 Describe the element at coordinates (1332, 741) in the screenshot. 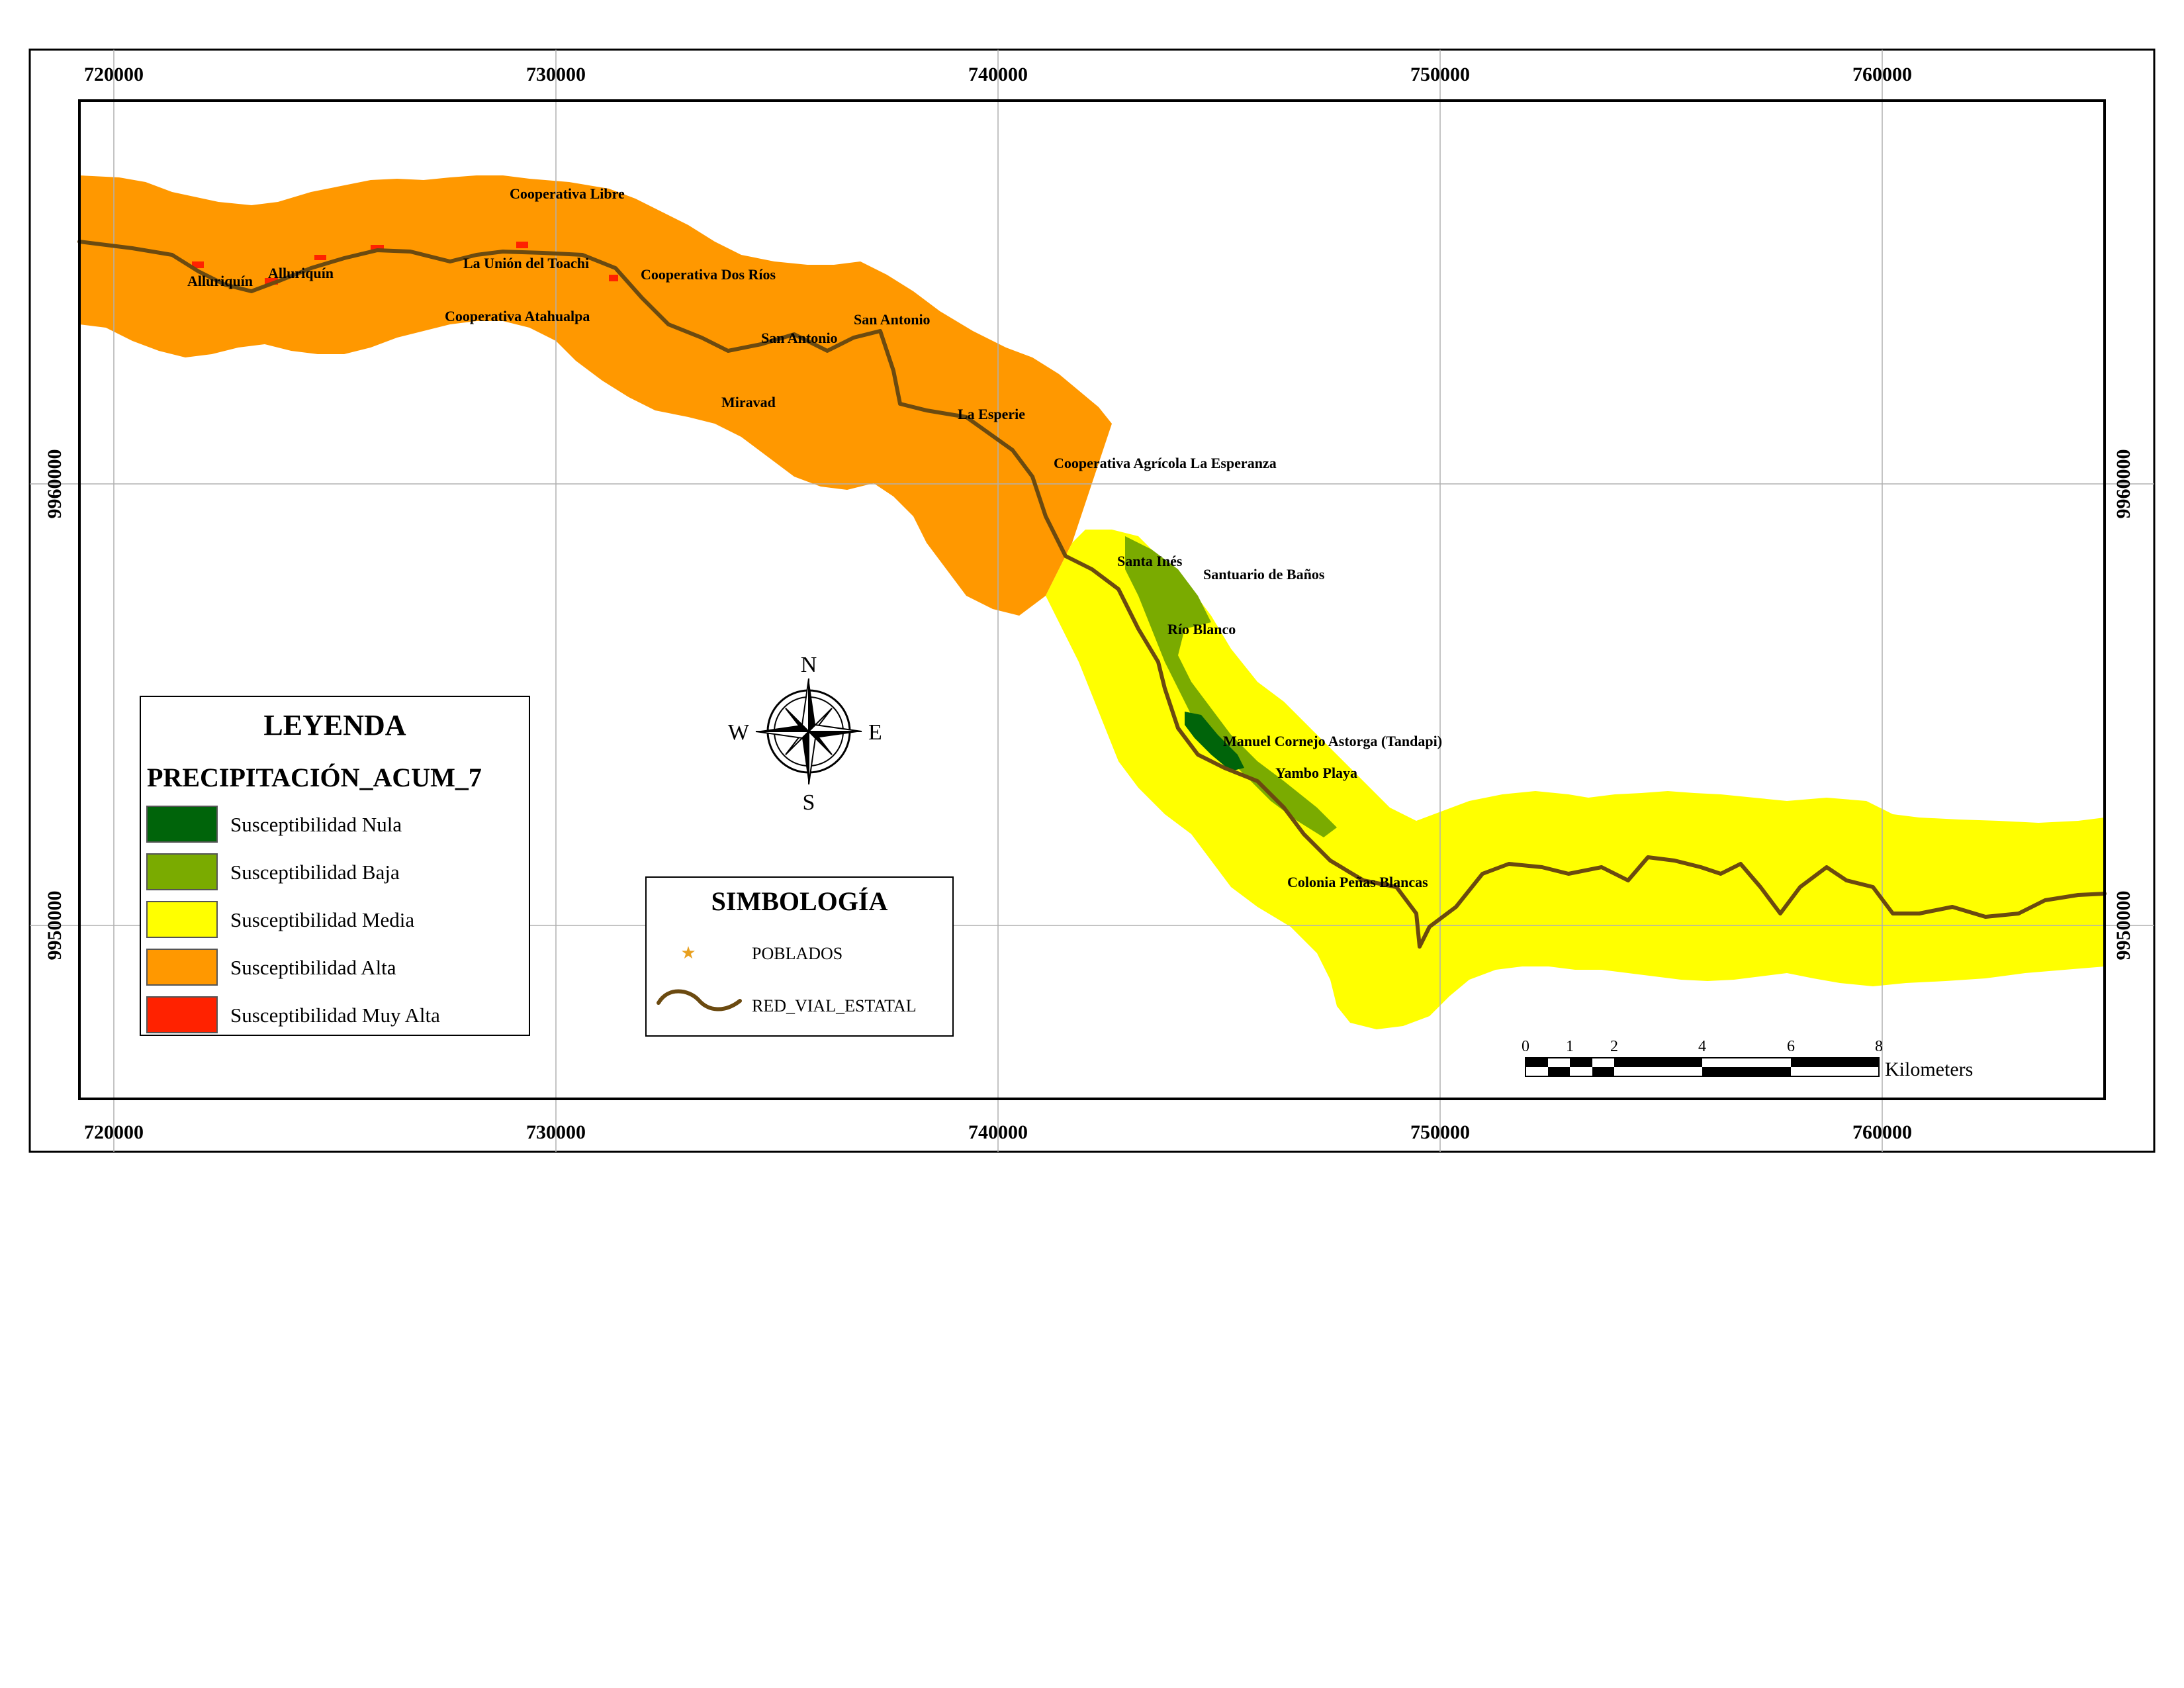

I see `place-label: Manuel Cornejo Astorga (Tandapi)` at that location.